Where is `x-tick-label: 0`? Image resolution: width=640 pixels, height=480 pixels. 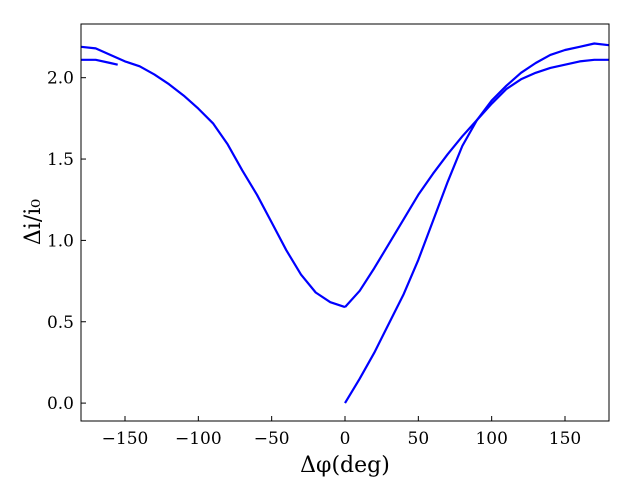 x-tick-label: 0 is located at coordinates (345, 439).